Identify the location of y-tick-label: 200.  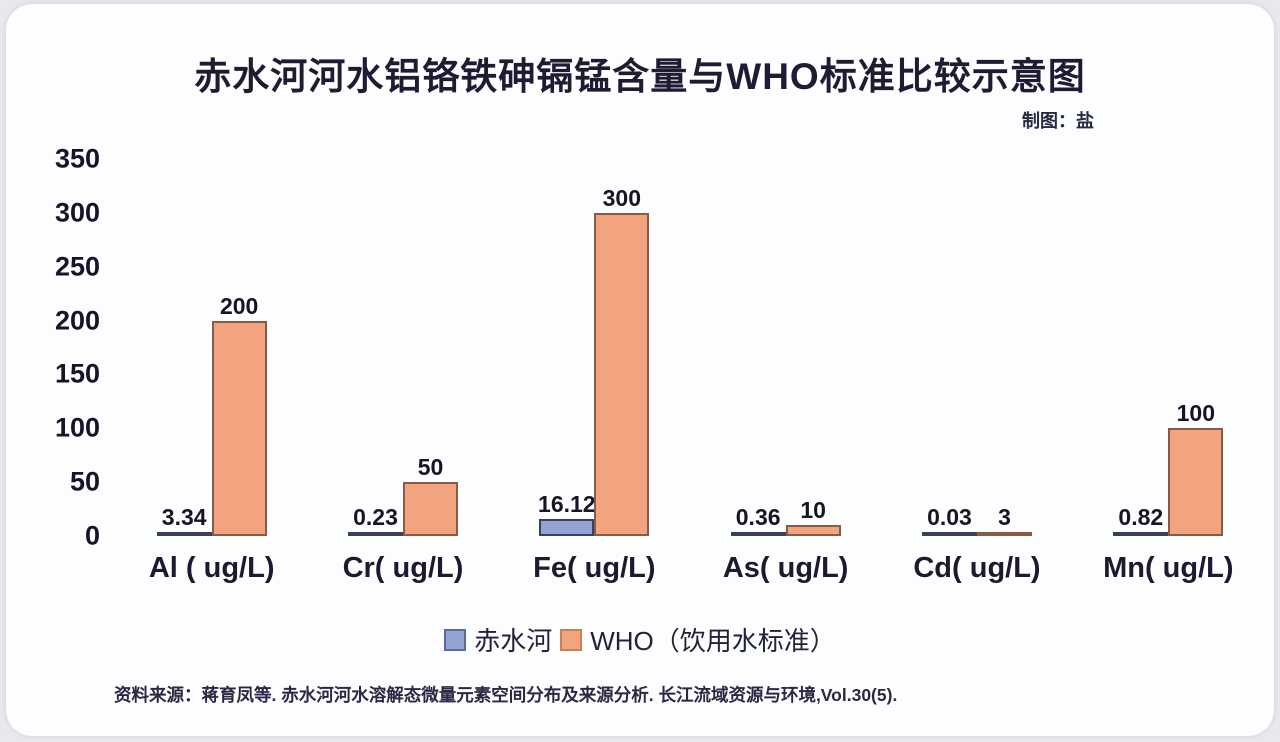
(77, 320).